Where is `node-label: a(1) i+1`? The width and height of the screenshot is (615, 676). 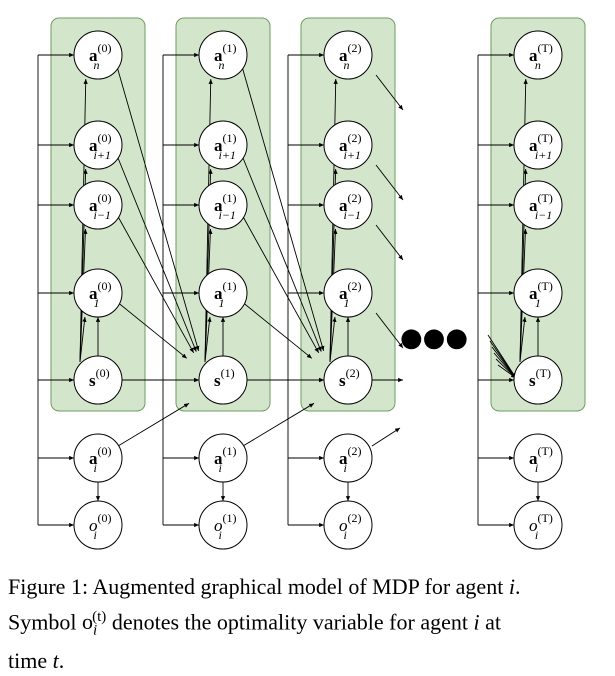
node-label: a(1) i+1 is located at coordinates (225, 146).